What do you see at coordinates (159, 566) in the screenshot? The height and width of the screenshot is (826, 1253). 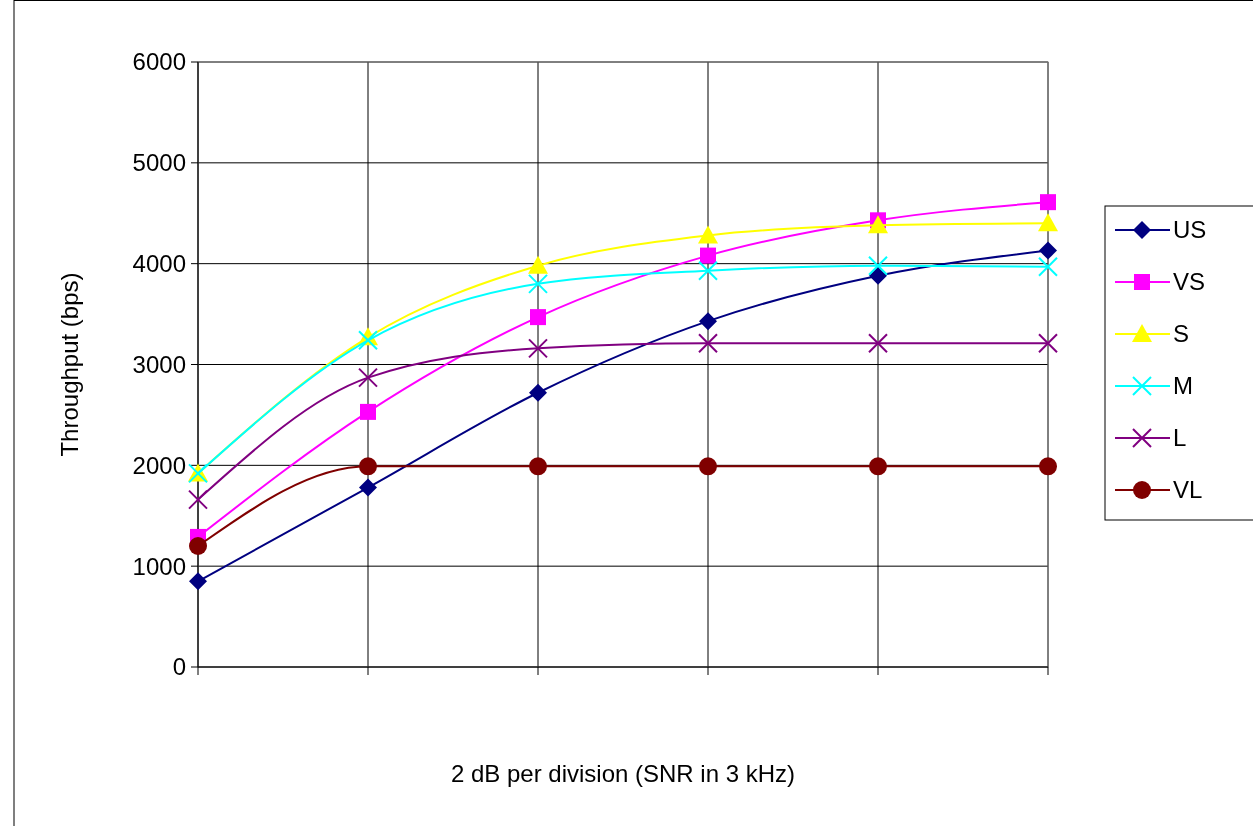 I see `y-tick-label: 1000` at bounding box center [159, 566].